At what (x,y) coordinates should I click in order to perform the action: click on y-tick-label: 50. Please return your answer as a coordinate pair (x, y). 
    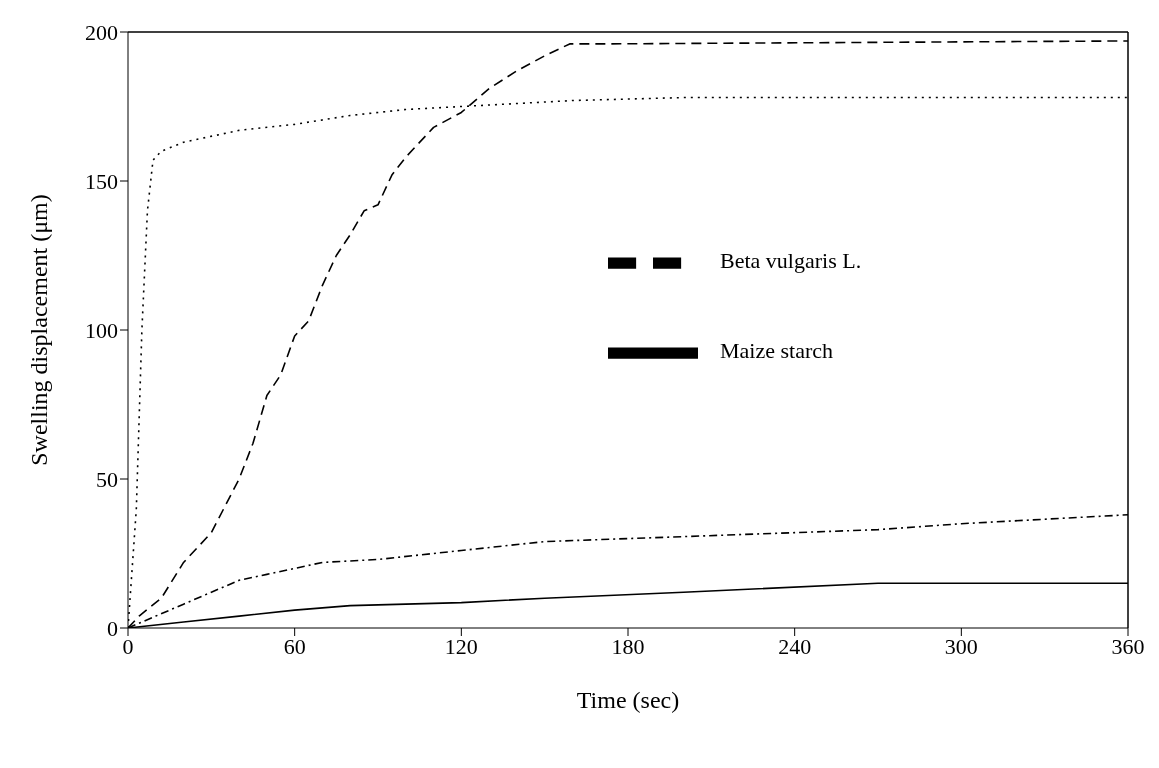
    Looking at the image, I should click on (107, 479).